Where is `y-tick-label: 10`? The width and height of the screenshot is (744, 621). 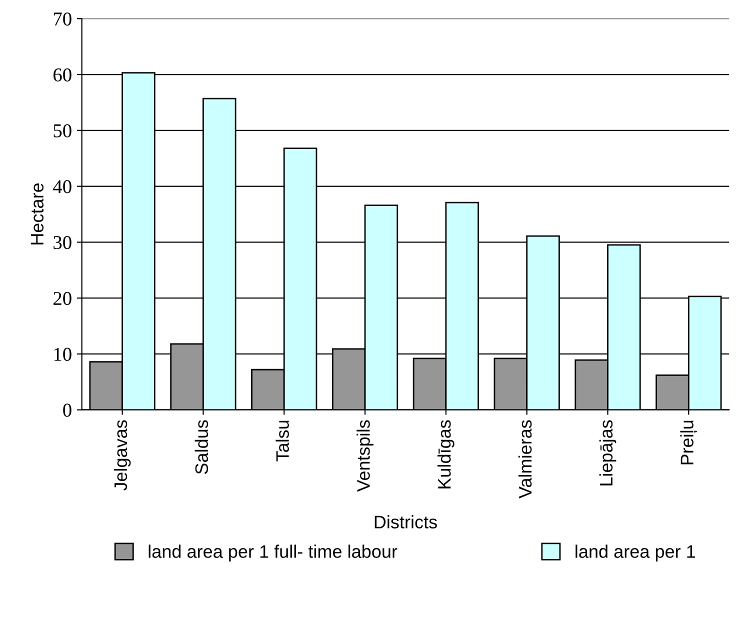
y-tick-label: 10 is located at coordinates (63, 354).